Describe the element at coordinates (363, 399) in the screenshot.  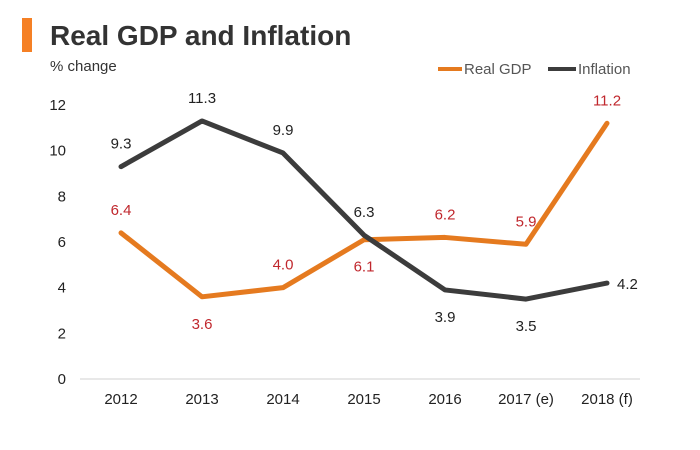
I see `x-tick-label: 2015` at that location.